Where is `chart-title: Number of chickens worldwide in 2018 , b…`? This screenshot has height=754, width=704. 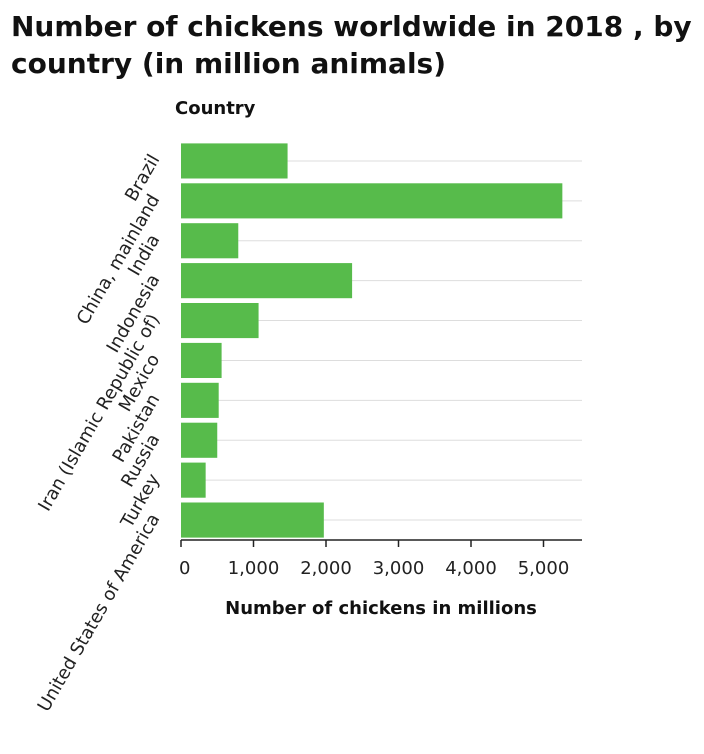
chart-title: Number of chickens worldwide in 2018 , b… is located at coordinates (351, 45).